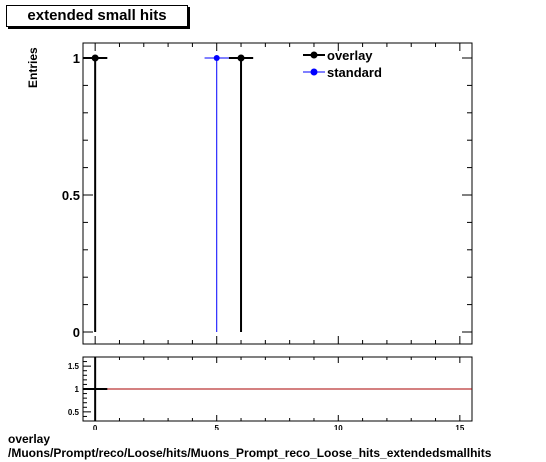  I want to click on y-tick-label: 1, so click(76, 58).